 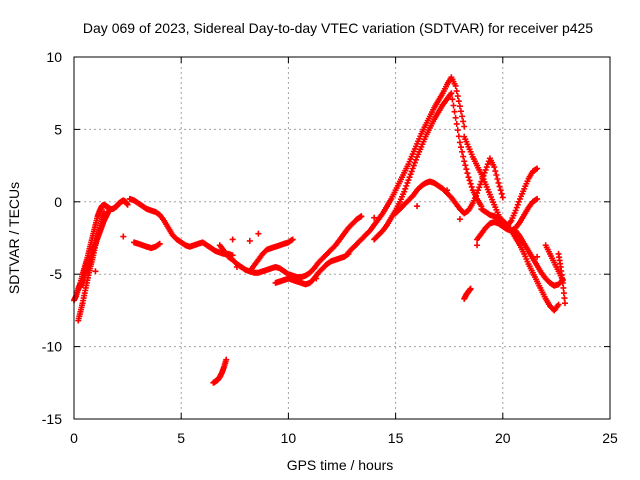 I want to click on y-tick-label: -15, so click(x=52, y=419).